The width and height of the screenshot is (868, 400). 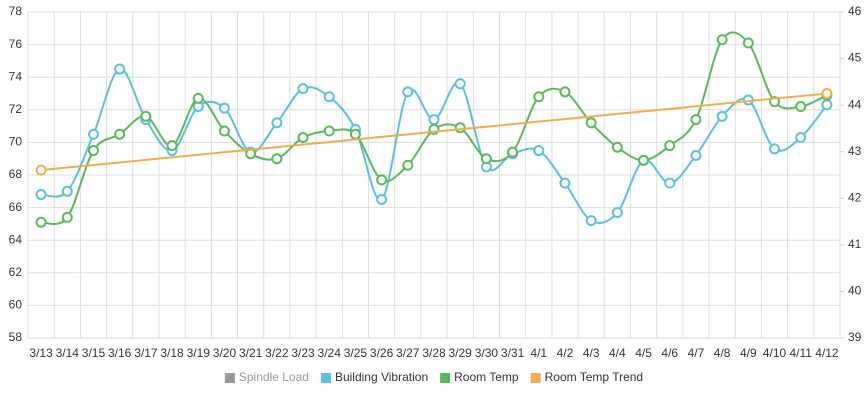 I want to click on y-tick-label: 60, so click(x=16, y=305).